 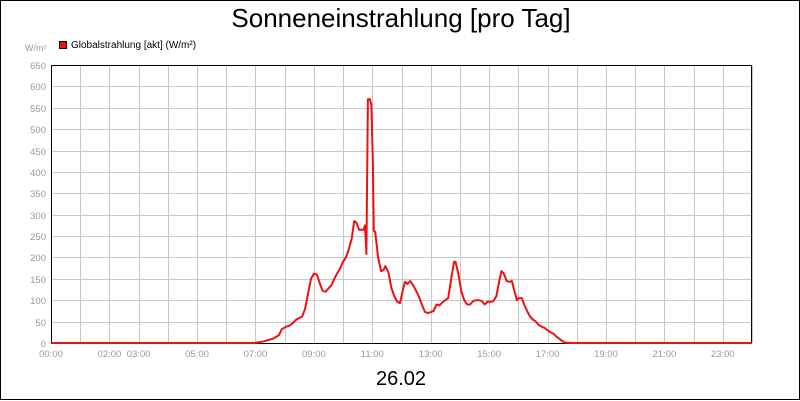 What do you see at coordinates (43, 344) in the screenshot?
I see `y-tick-label: 0` at bounding box center [43, 344].